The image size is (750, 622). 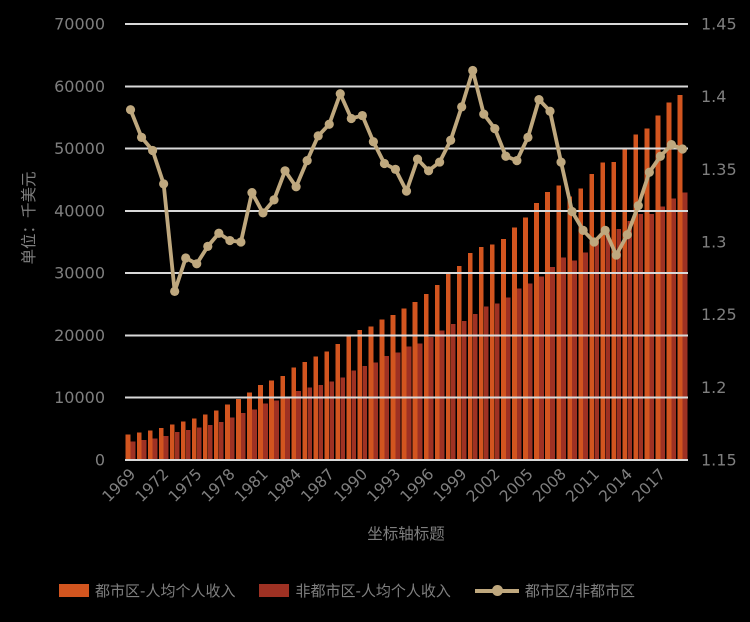 What do you see at coordinates (165, 591) in the screenshot?
I see `legend-label: 都市区-人均个人收入` at bounding box center [165, 591].